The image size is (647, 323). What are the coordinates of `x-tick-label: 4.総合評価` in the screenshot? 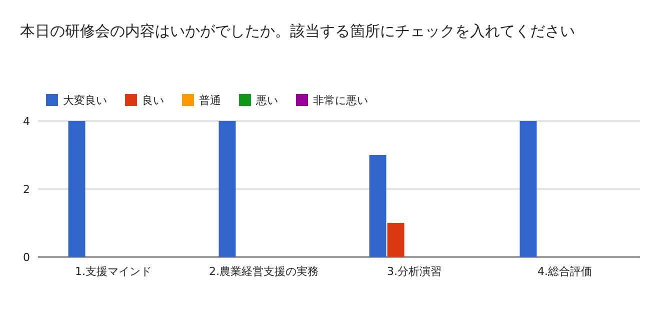 It's located at (565, 271).